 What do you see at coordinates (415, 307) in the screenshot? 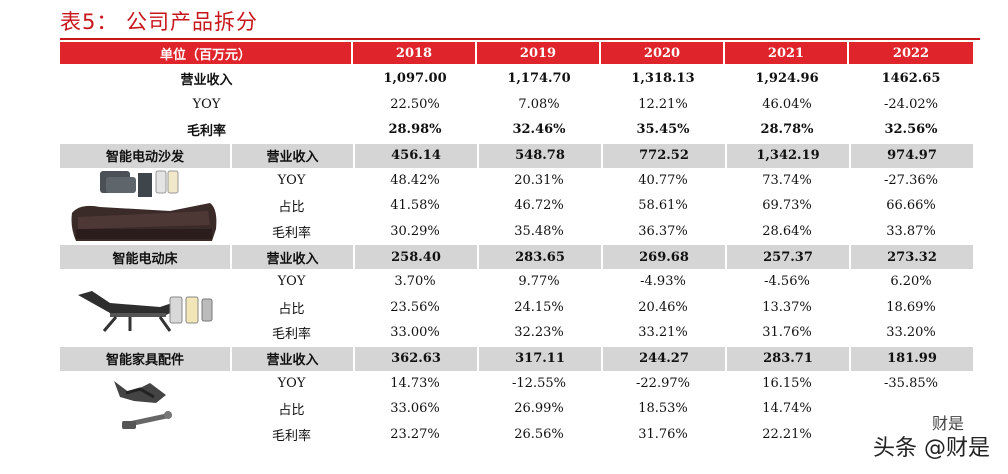
I see `row-value: 23.56%` at bounding box center [415, 307].